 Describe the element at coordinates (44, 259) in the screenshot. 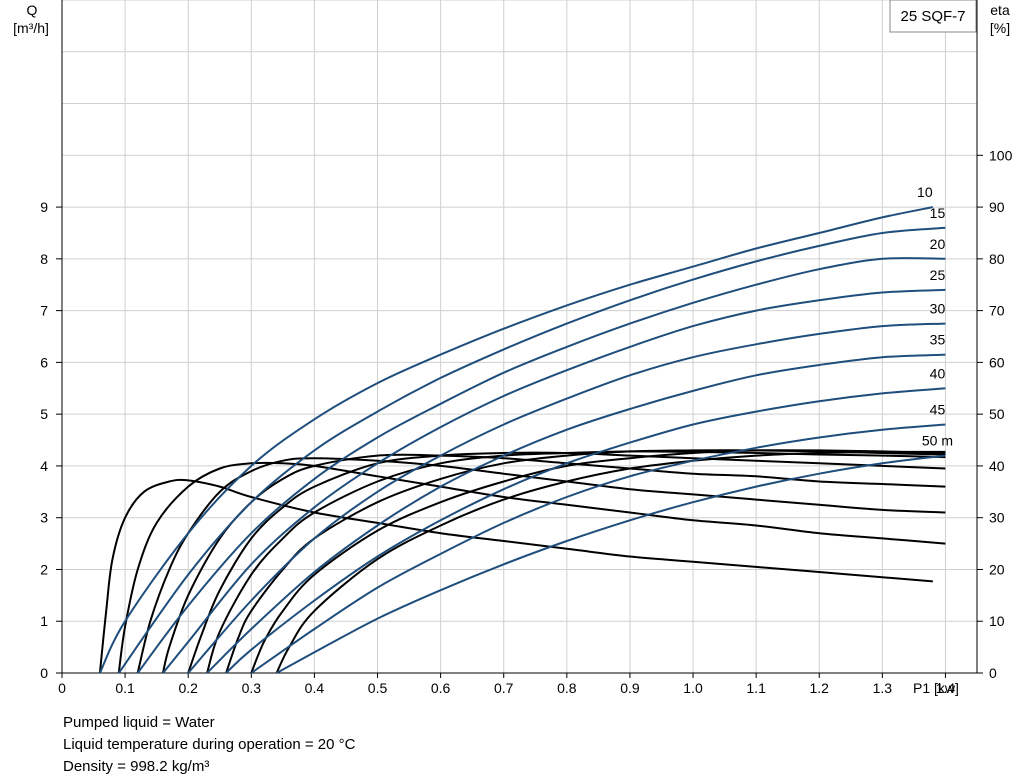

I see `y-left-tick-label: 8` at that location.